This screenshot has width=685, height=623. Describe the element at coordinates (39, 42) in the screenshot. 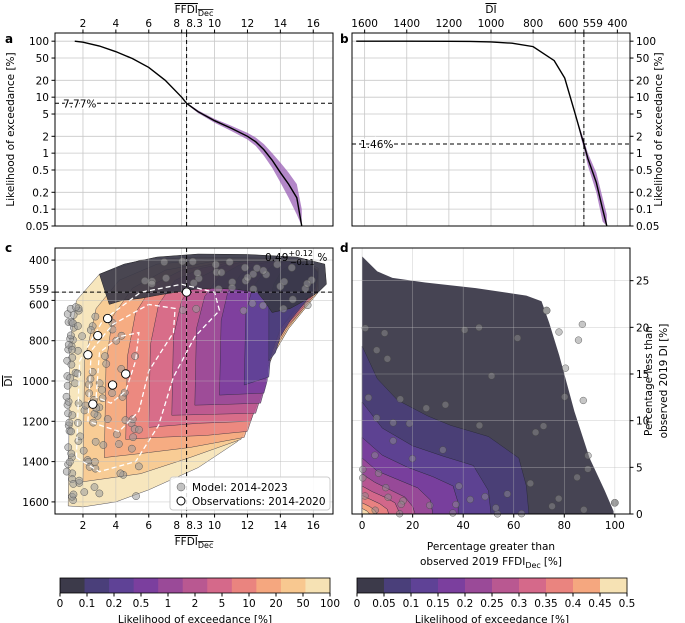

I see `y-tick-label: 100` at that location.